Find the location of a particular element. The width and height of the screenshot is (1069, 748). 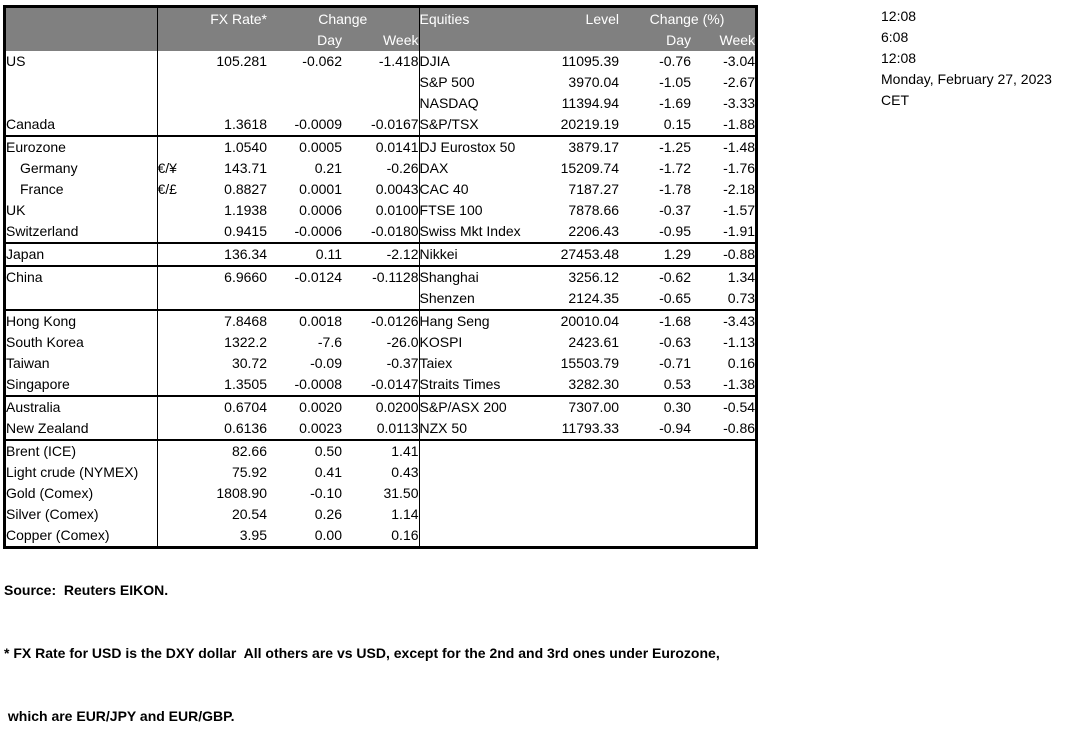

fx-rate-value: 1.0540 is located at coordinates (245, 147).